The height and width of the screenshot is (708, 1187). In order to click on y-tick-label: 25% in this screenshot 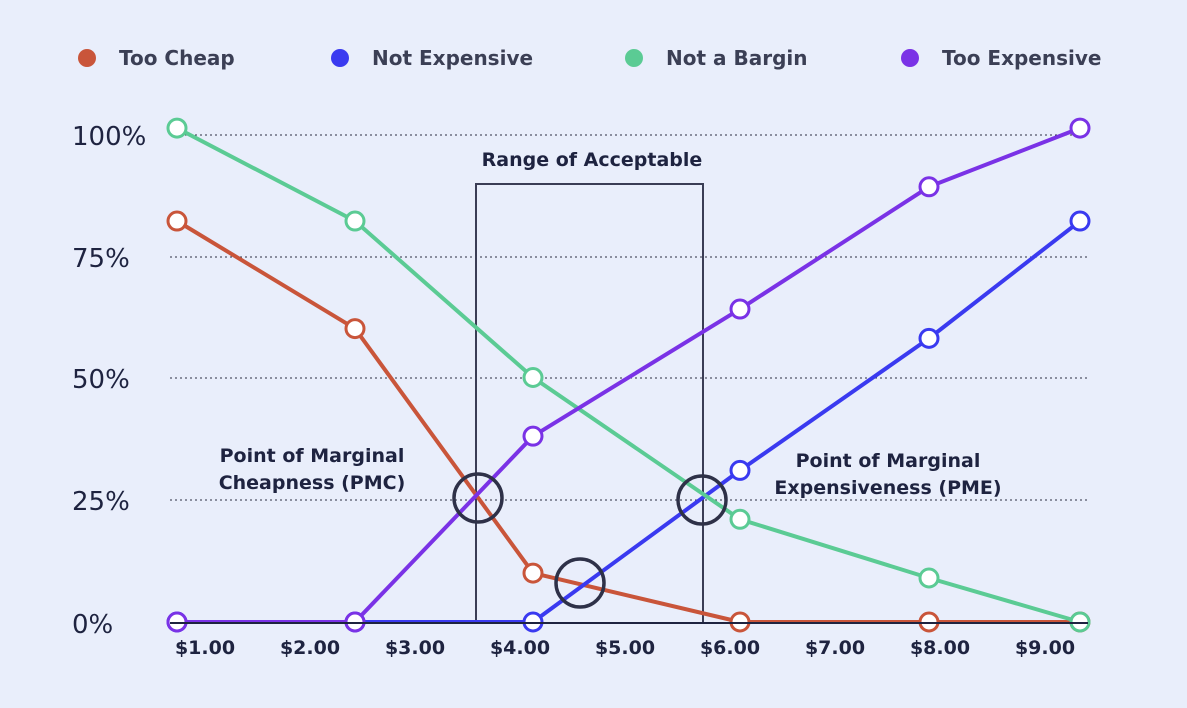, I will do `click(101, 502)`.